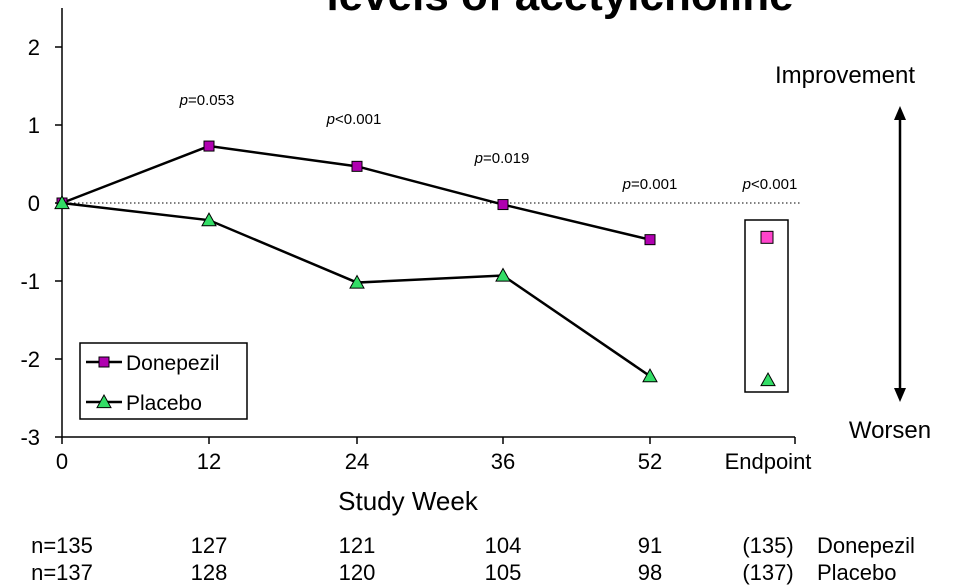 The width and height of the screenshot is (964, 587). What do you see at coordinates (104, 362) in the screenshot?
I see `legend-marker-donepezil` at bounding box center [104, 362].